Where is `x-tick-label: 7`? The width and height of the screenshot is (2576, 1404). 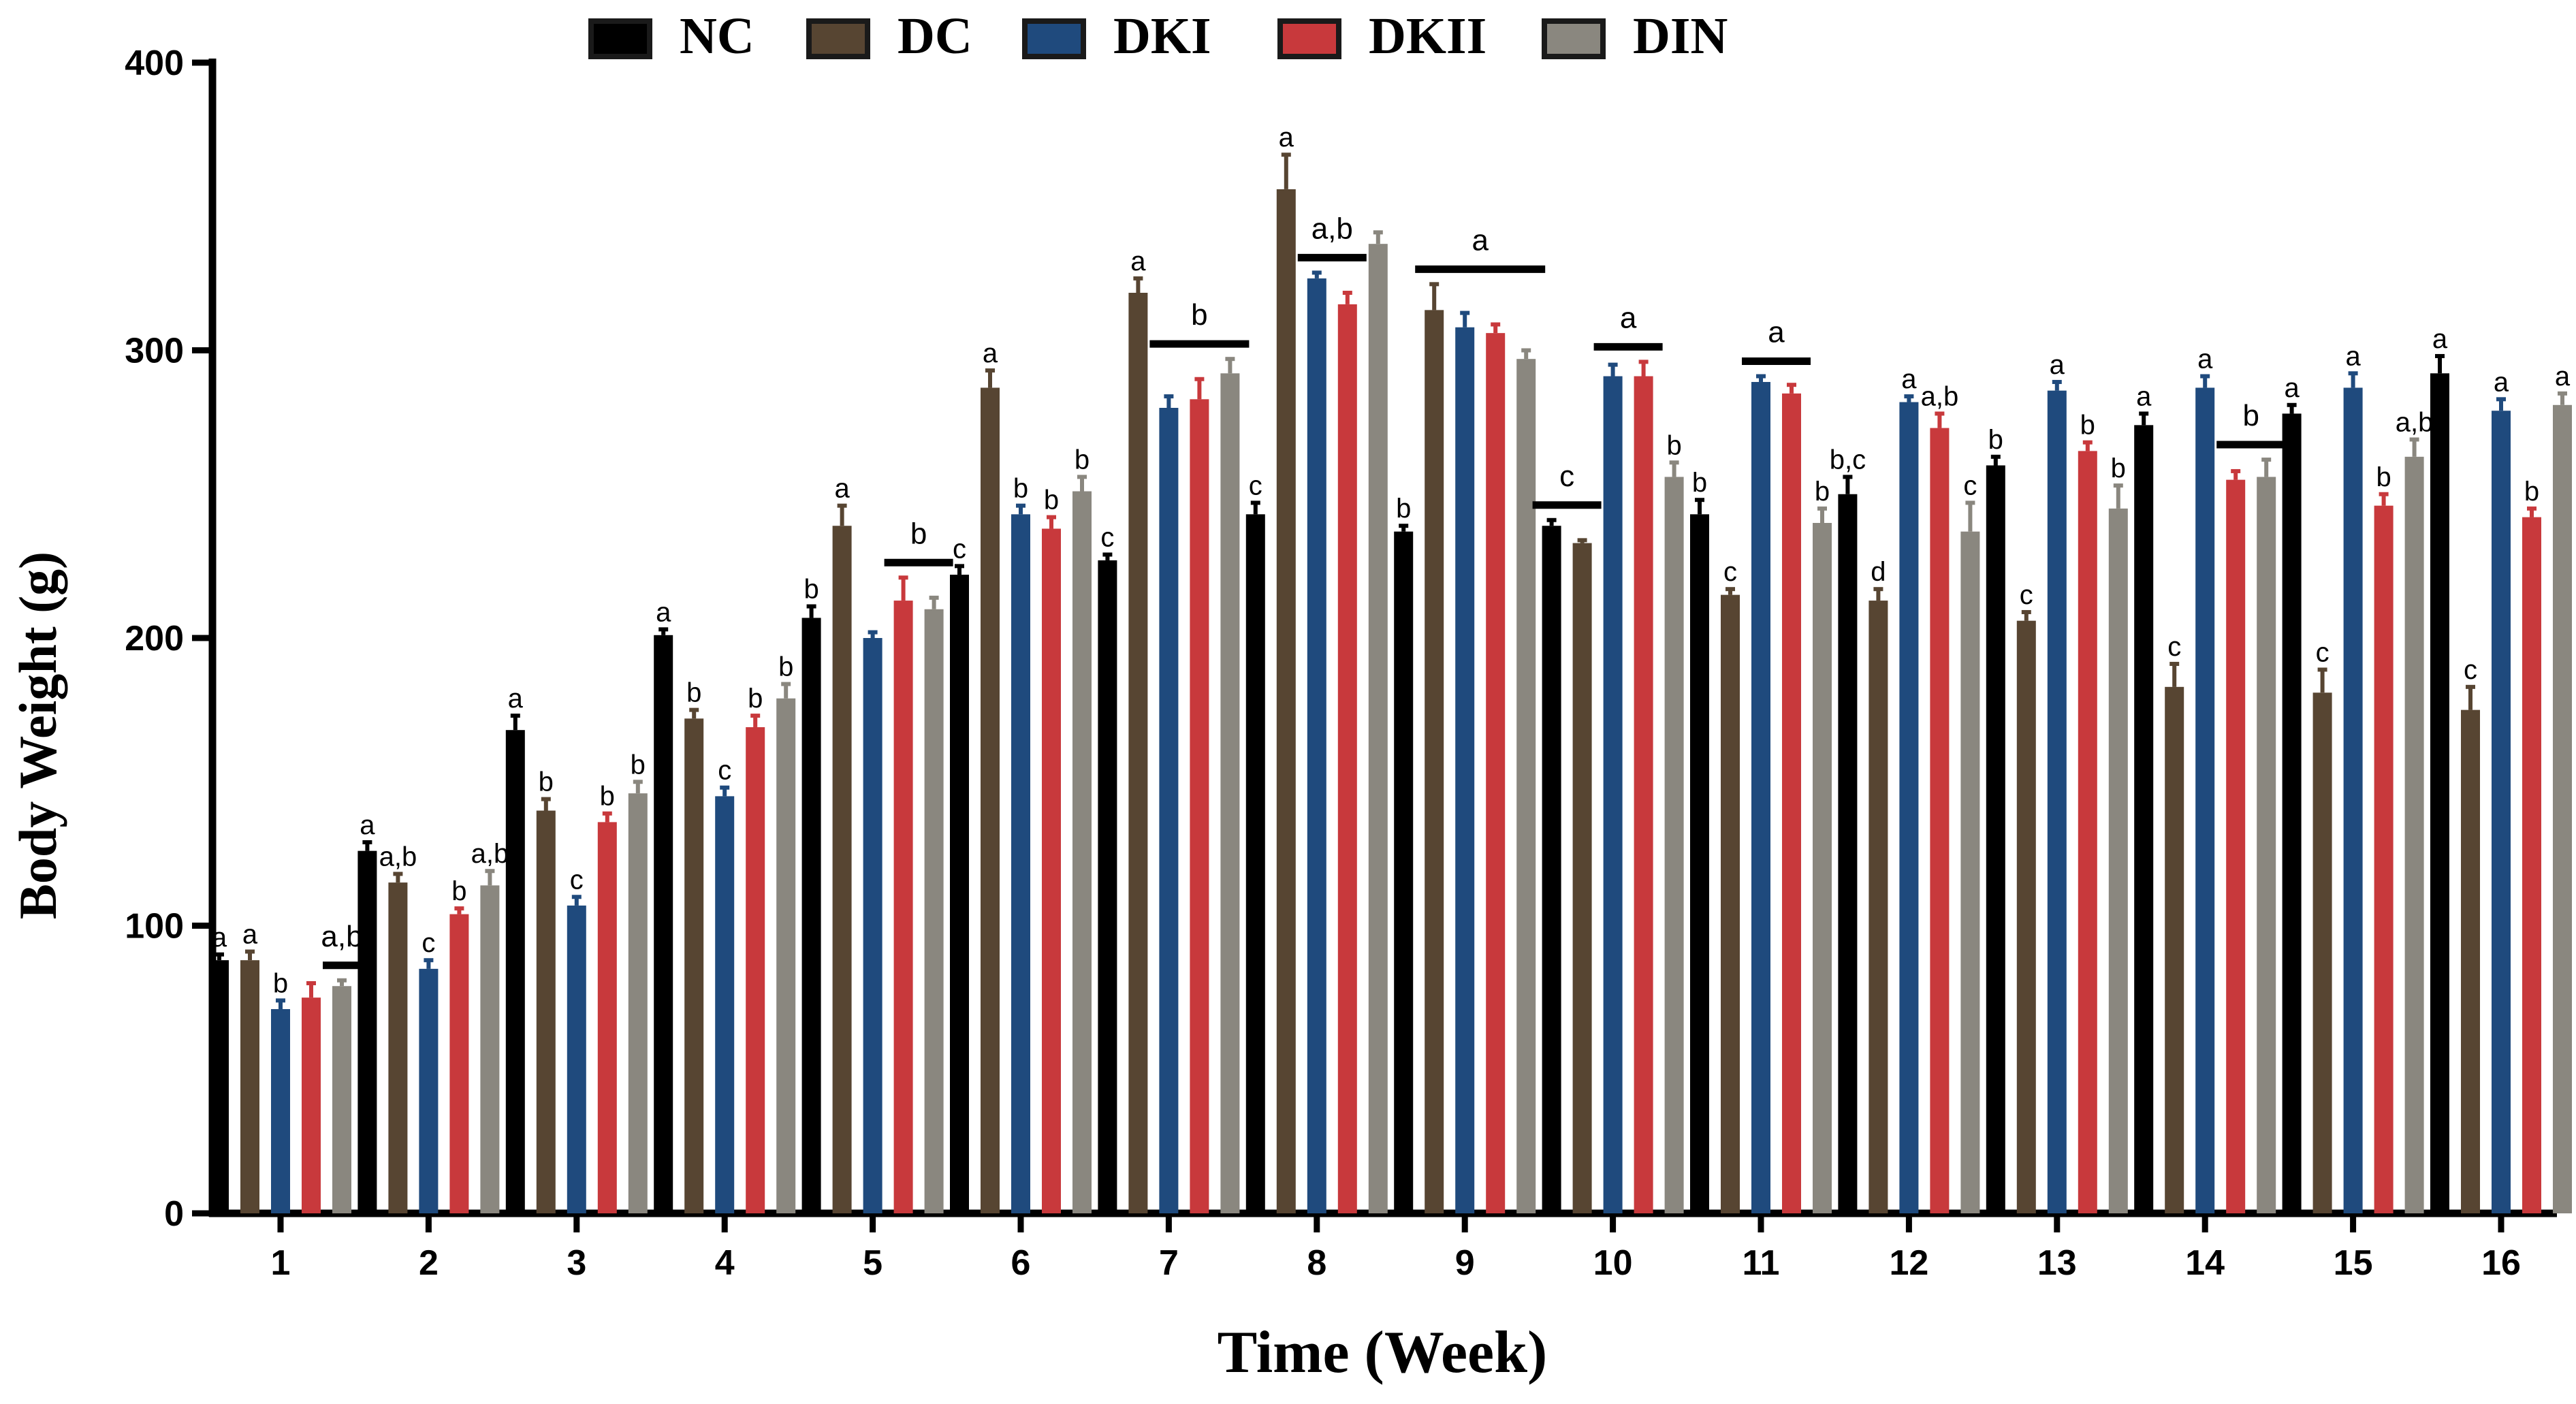 x-tick-label: 7 is located at coordinates (1169, 1263).